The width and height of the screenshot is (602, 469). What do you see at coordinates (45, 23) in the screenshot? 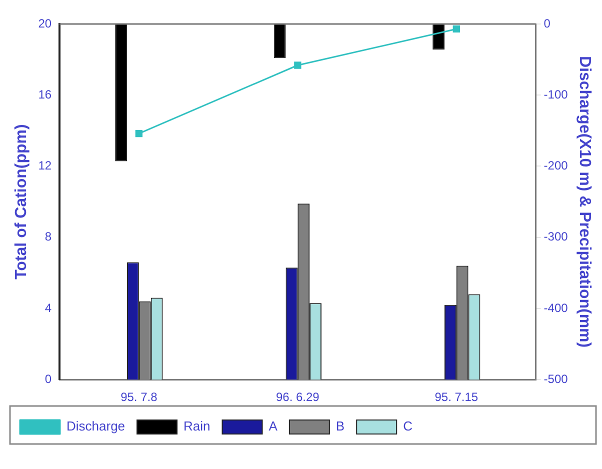
I see `y-tick-label: 20` at bounding box center [45, 23].